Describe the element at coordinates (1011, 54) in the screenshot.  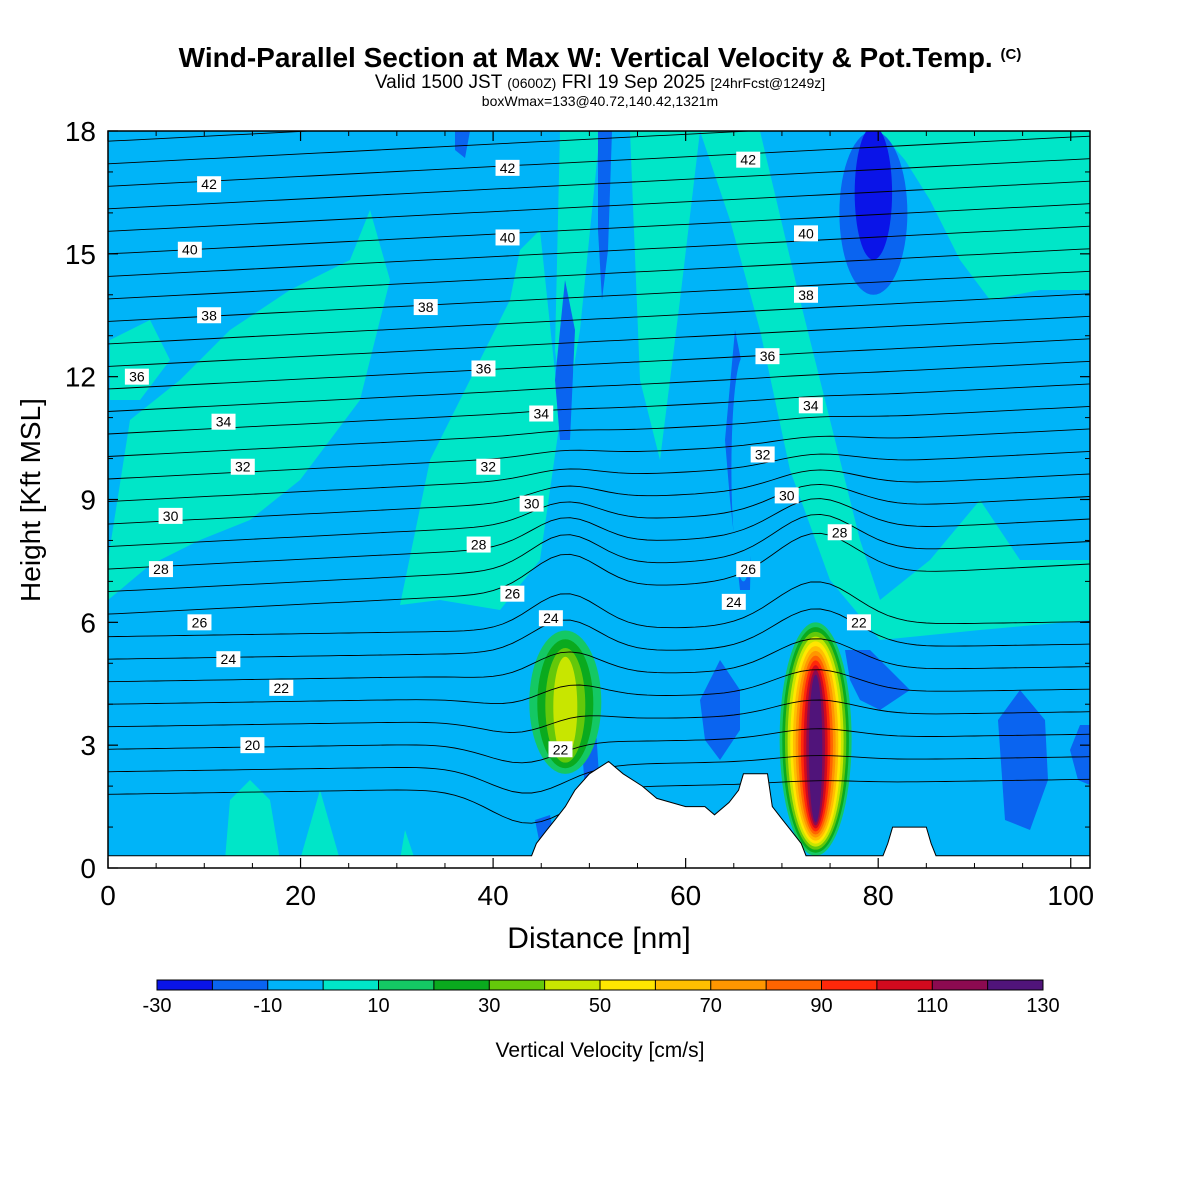
I see `title-unit: (C)` at that location.